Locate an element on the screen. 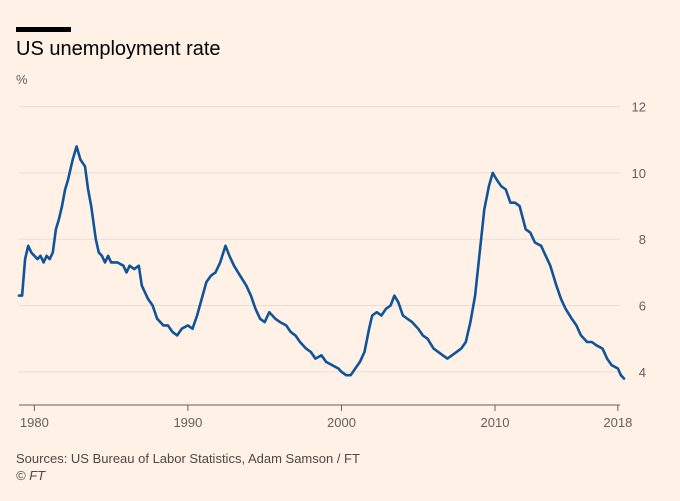 The width and height of the screenshot is (680, 501). x-tick-label: 1980 is located at coordinates (34, 422).